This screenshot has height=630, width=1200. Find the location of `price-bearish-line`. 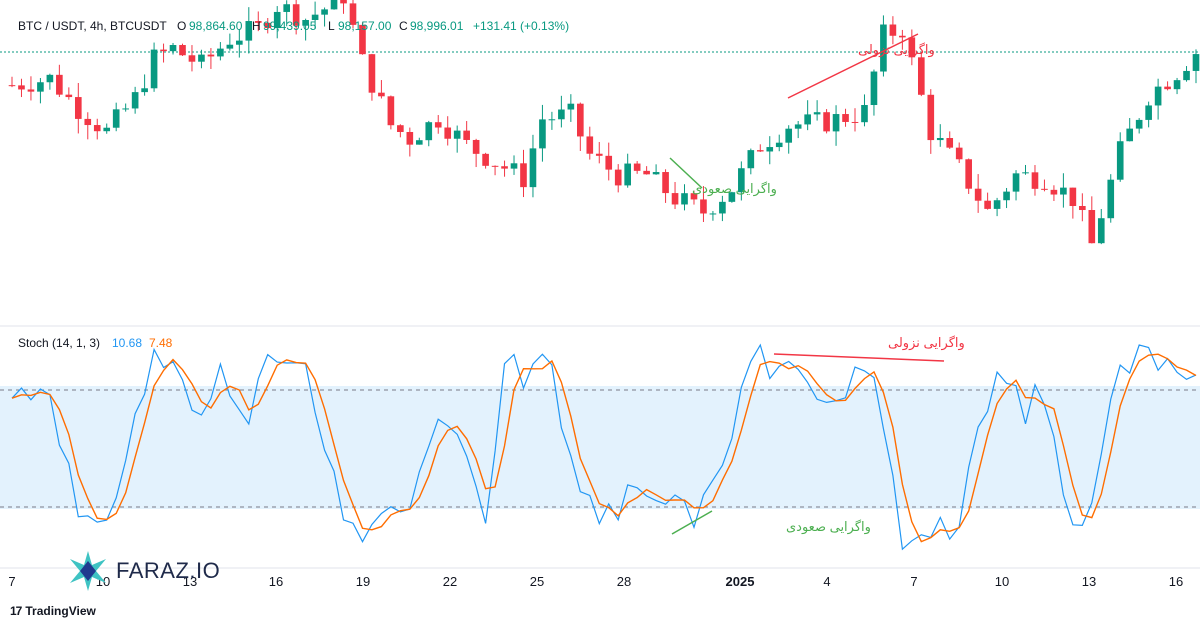

price-bearish-line is located at coordinates (853, 66).